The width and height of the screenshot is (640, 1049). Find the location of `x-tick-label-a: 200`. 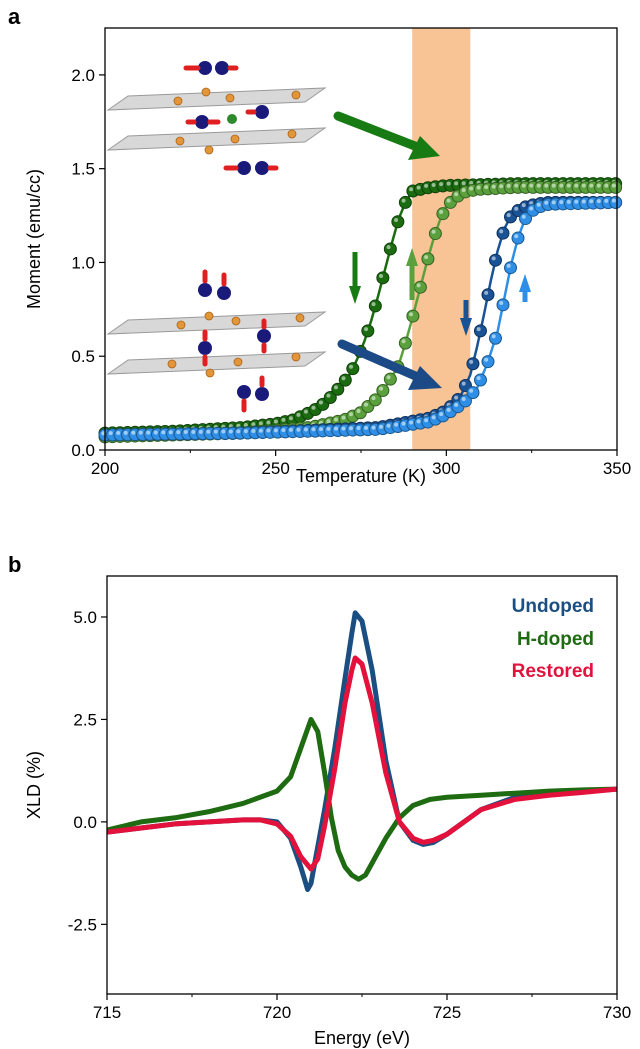

x-tick-label-a: 200 is located at coordinates (105, 468).